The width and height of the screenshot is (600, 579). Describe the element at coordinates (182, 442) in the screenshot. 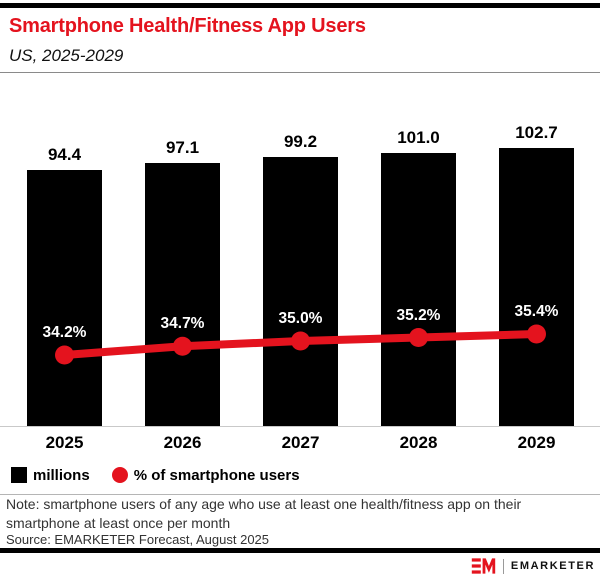

I see `x-axis-label-2026: 2026` at that location.